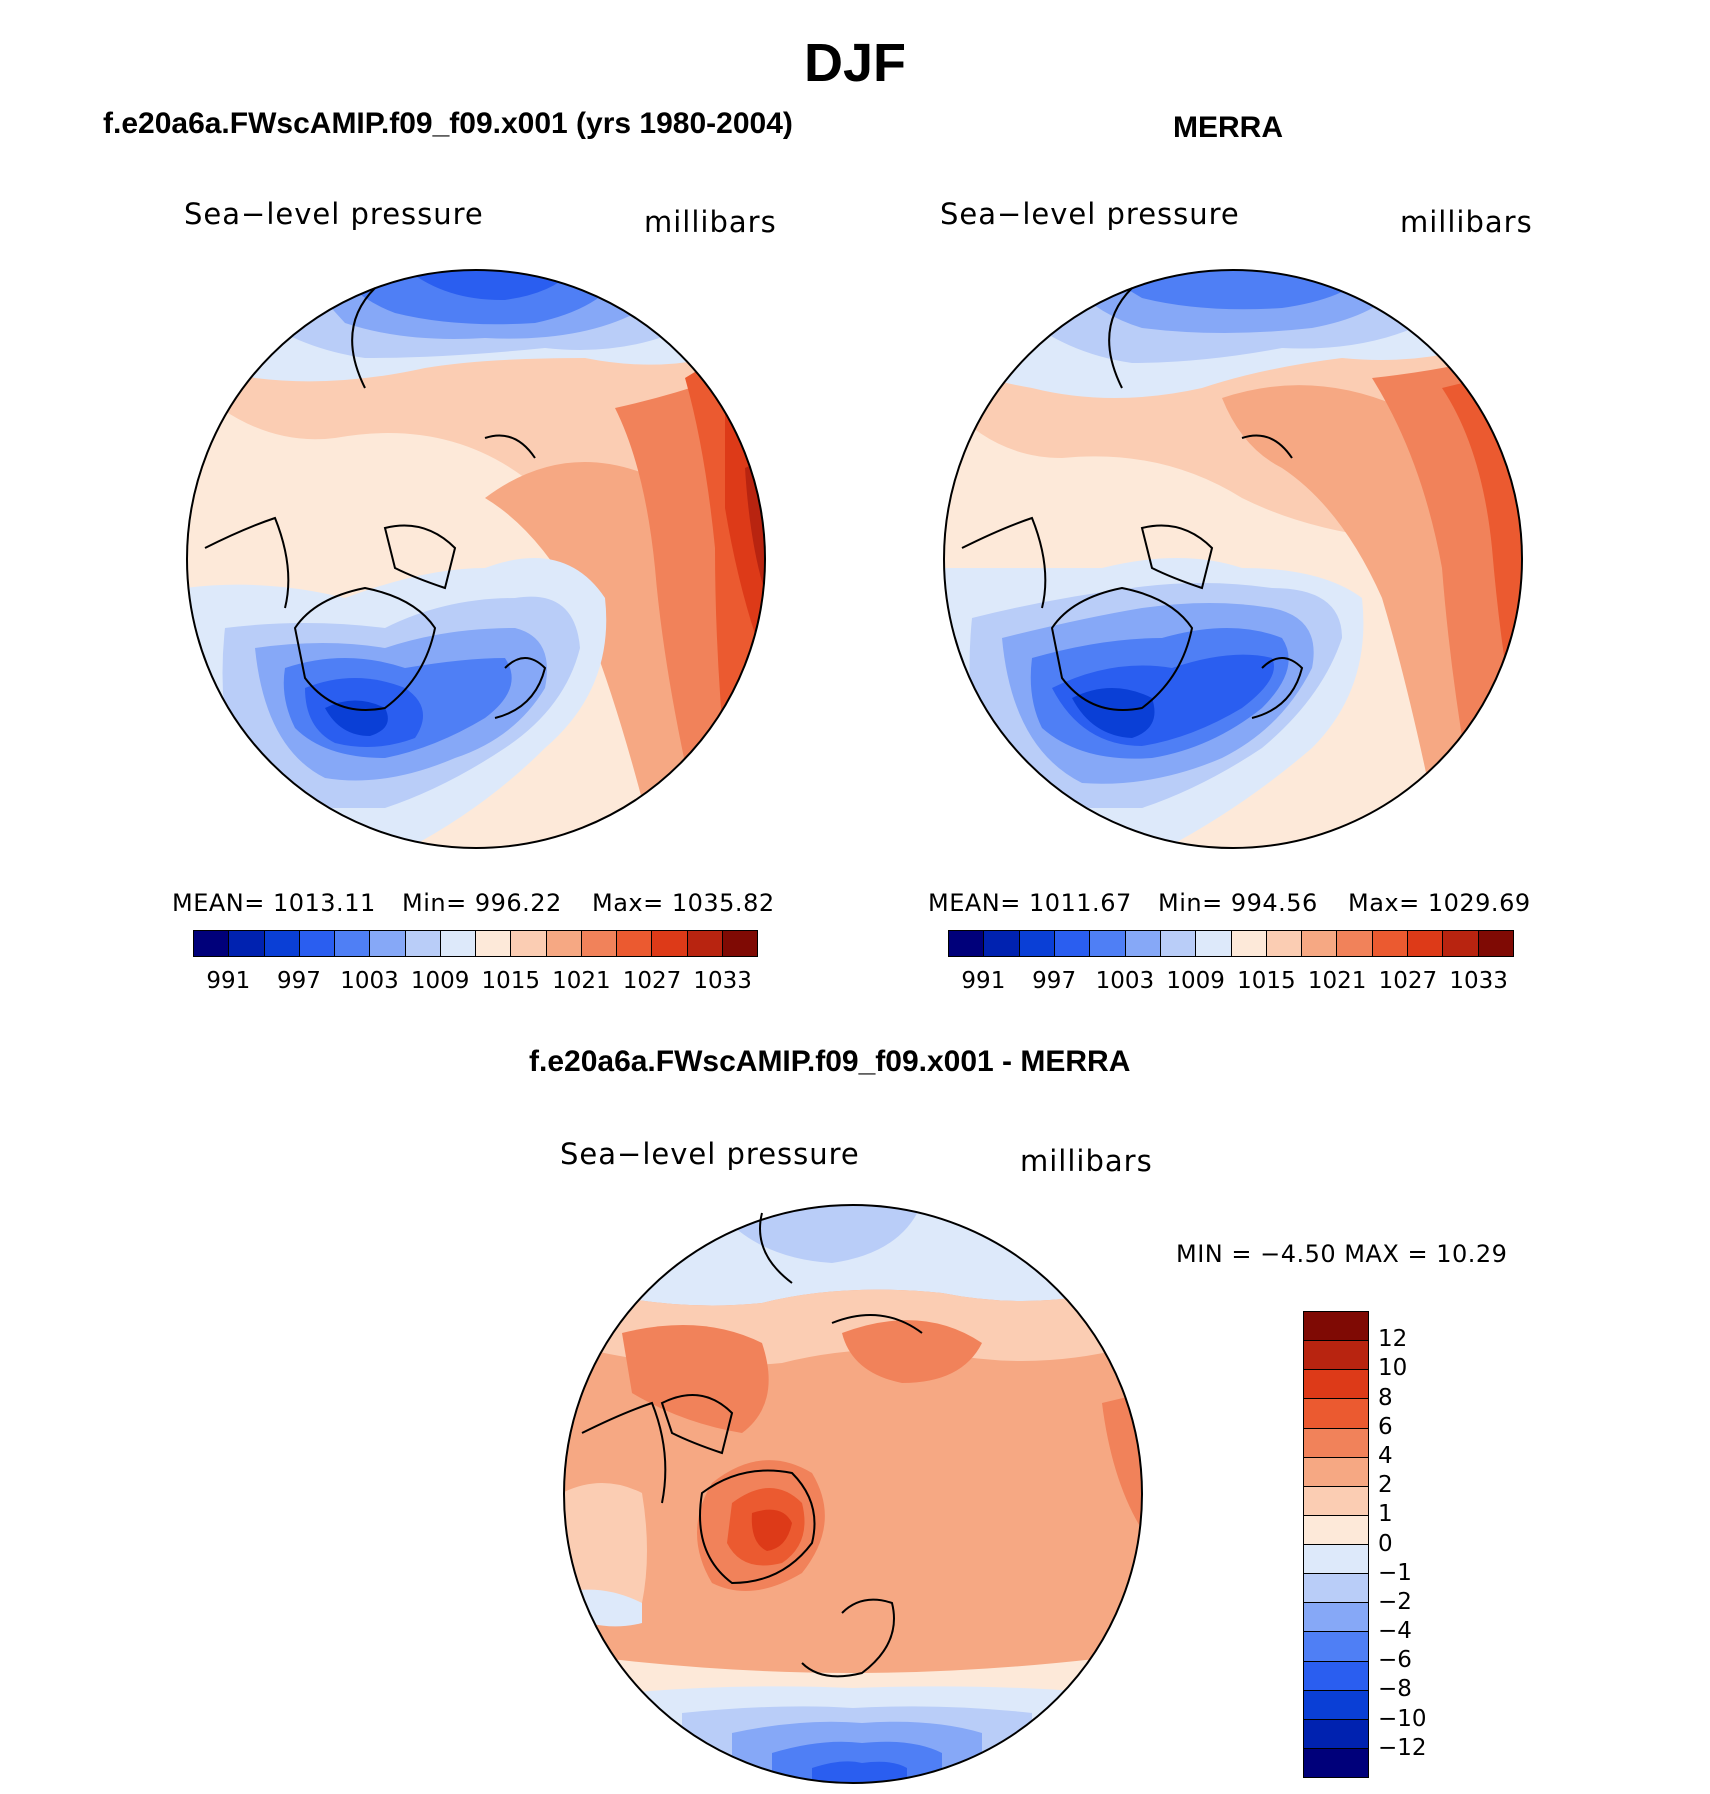  I want to click on colorbar-tick-label: 10, so click(1393, 1368).